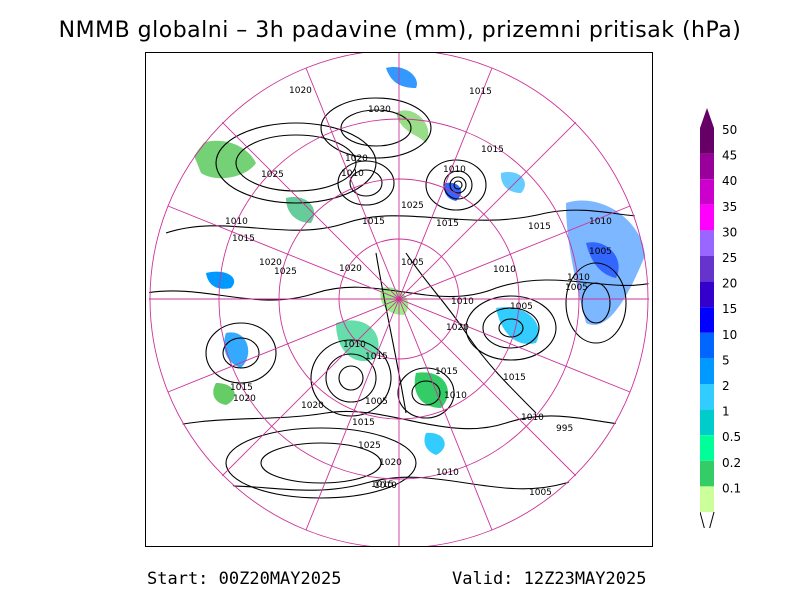 Image resolution: width=800 pixels, height=600 pixels. Describe the element at coordinates (729, 232) in the screenshot. I see `colorbar-tick-label: 30` at that location.